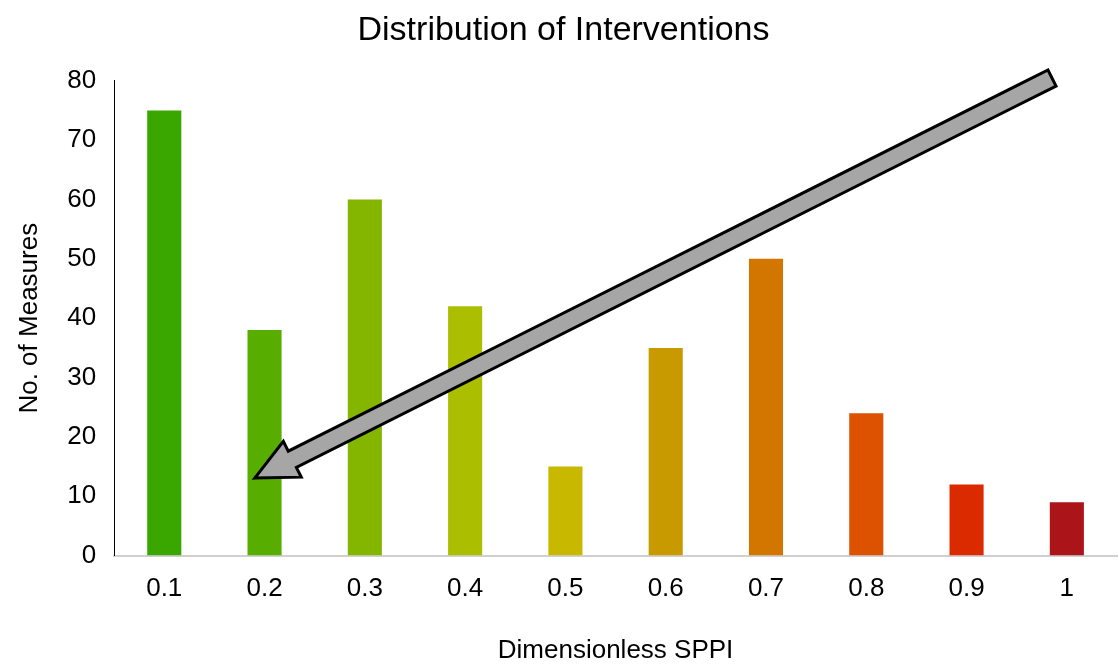 This screenshot has height=666, width=1119. Describe the element at coordinates (465, 587) in the screenshot. I see `x-tick-label: 0.4` at that location.